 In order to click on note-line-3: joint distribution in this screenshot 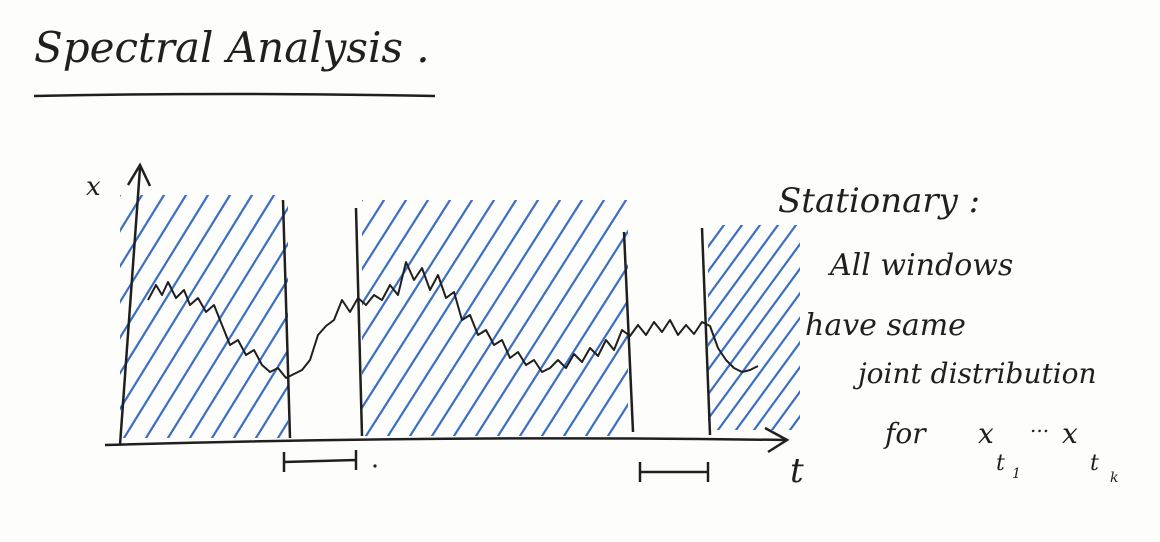, I will do `click(974, 373)`.